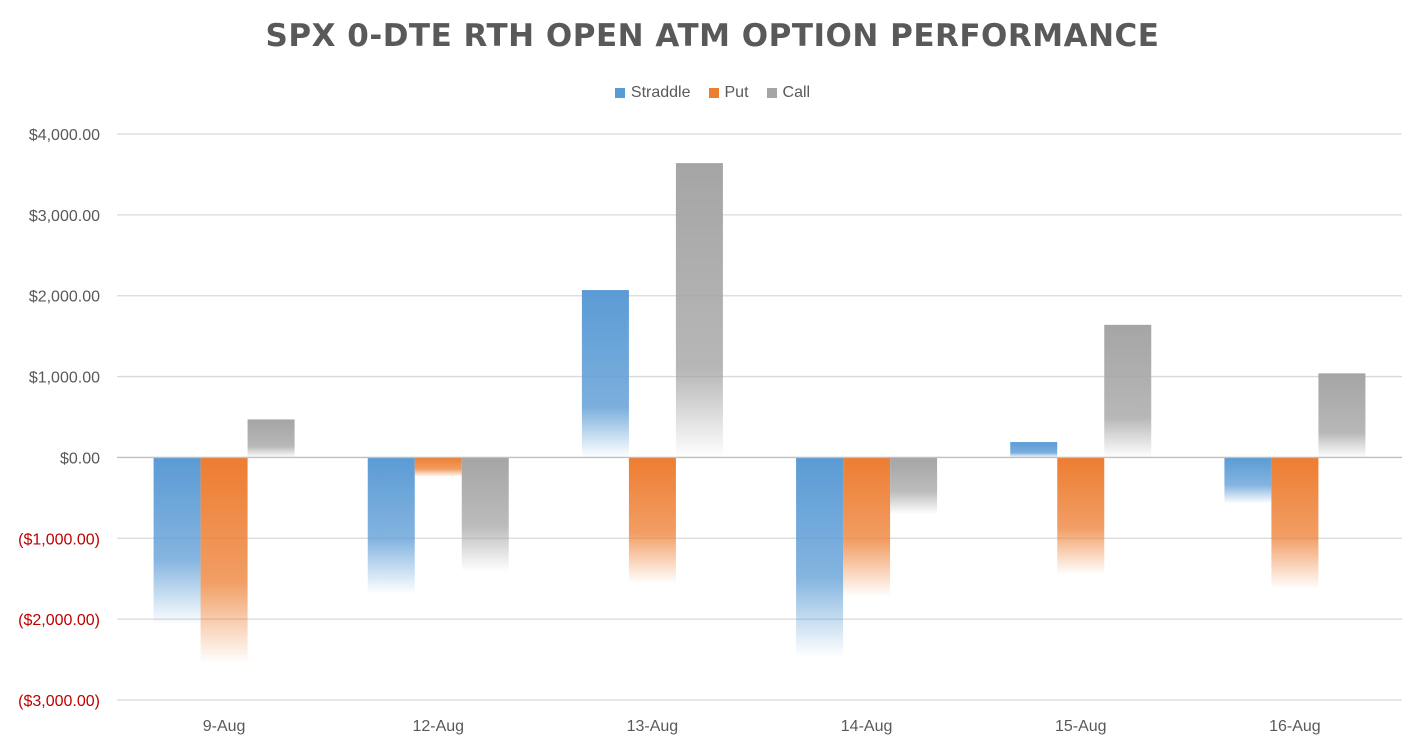 Image resolution: width=1425 pixels, height=750 pixels. I want to click on bar-put-15-aug, so click(1081, 516).